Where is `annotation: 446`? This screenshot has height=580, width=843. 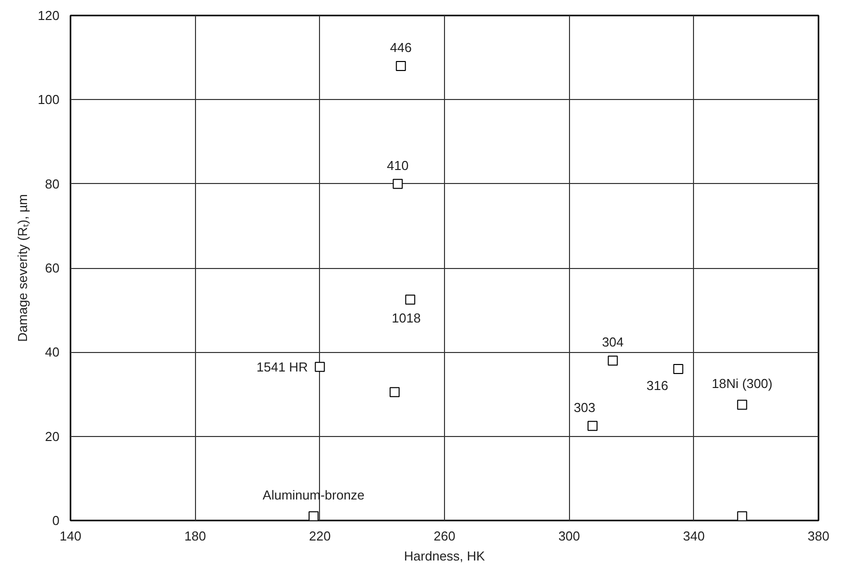 annotation: 446 is located at coordinates (401, 47).